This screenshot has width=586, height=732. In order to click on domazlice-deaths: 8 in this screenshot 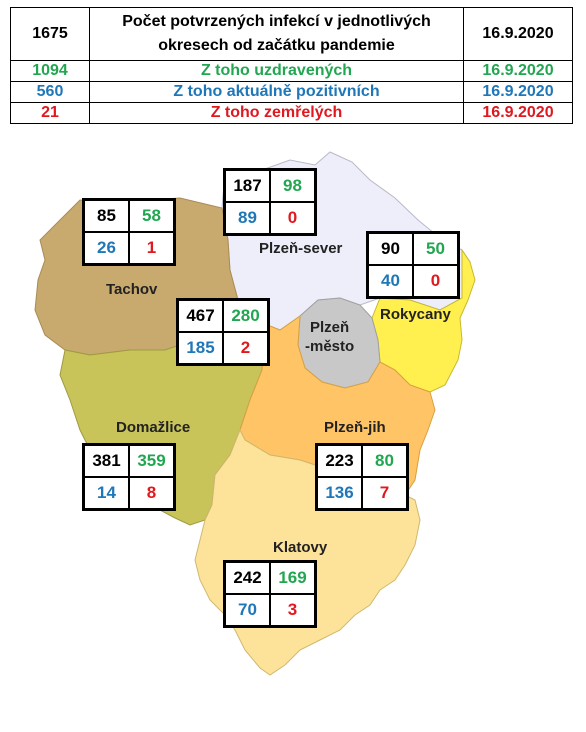, I will do `click(151, 493)`.